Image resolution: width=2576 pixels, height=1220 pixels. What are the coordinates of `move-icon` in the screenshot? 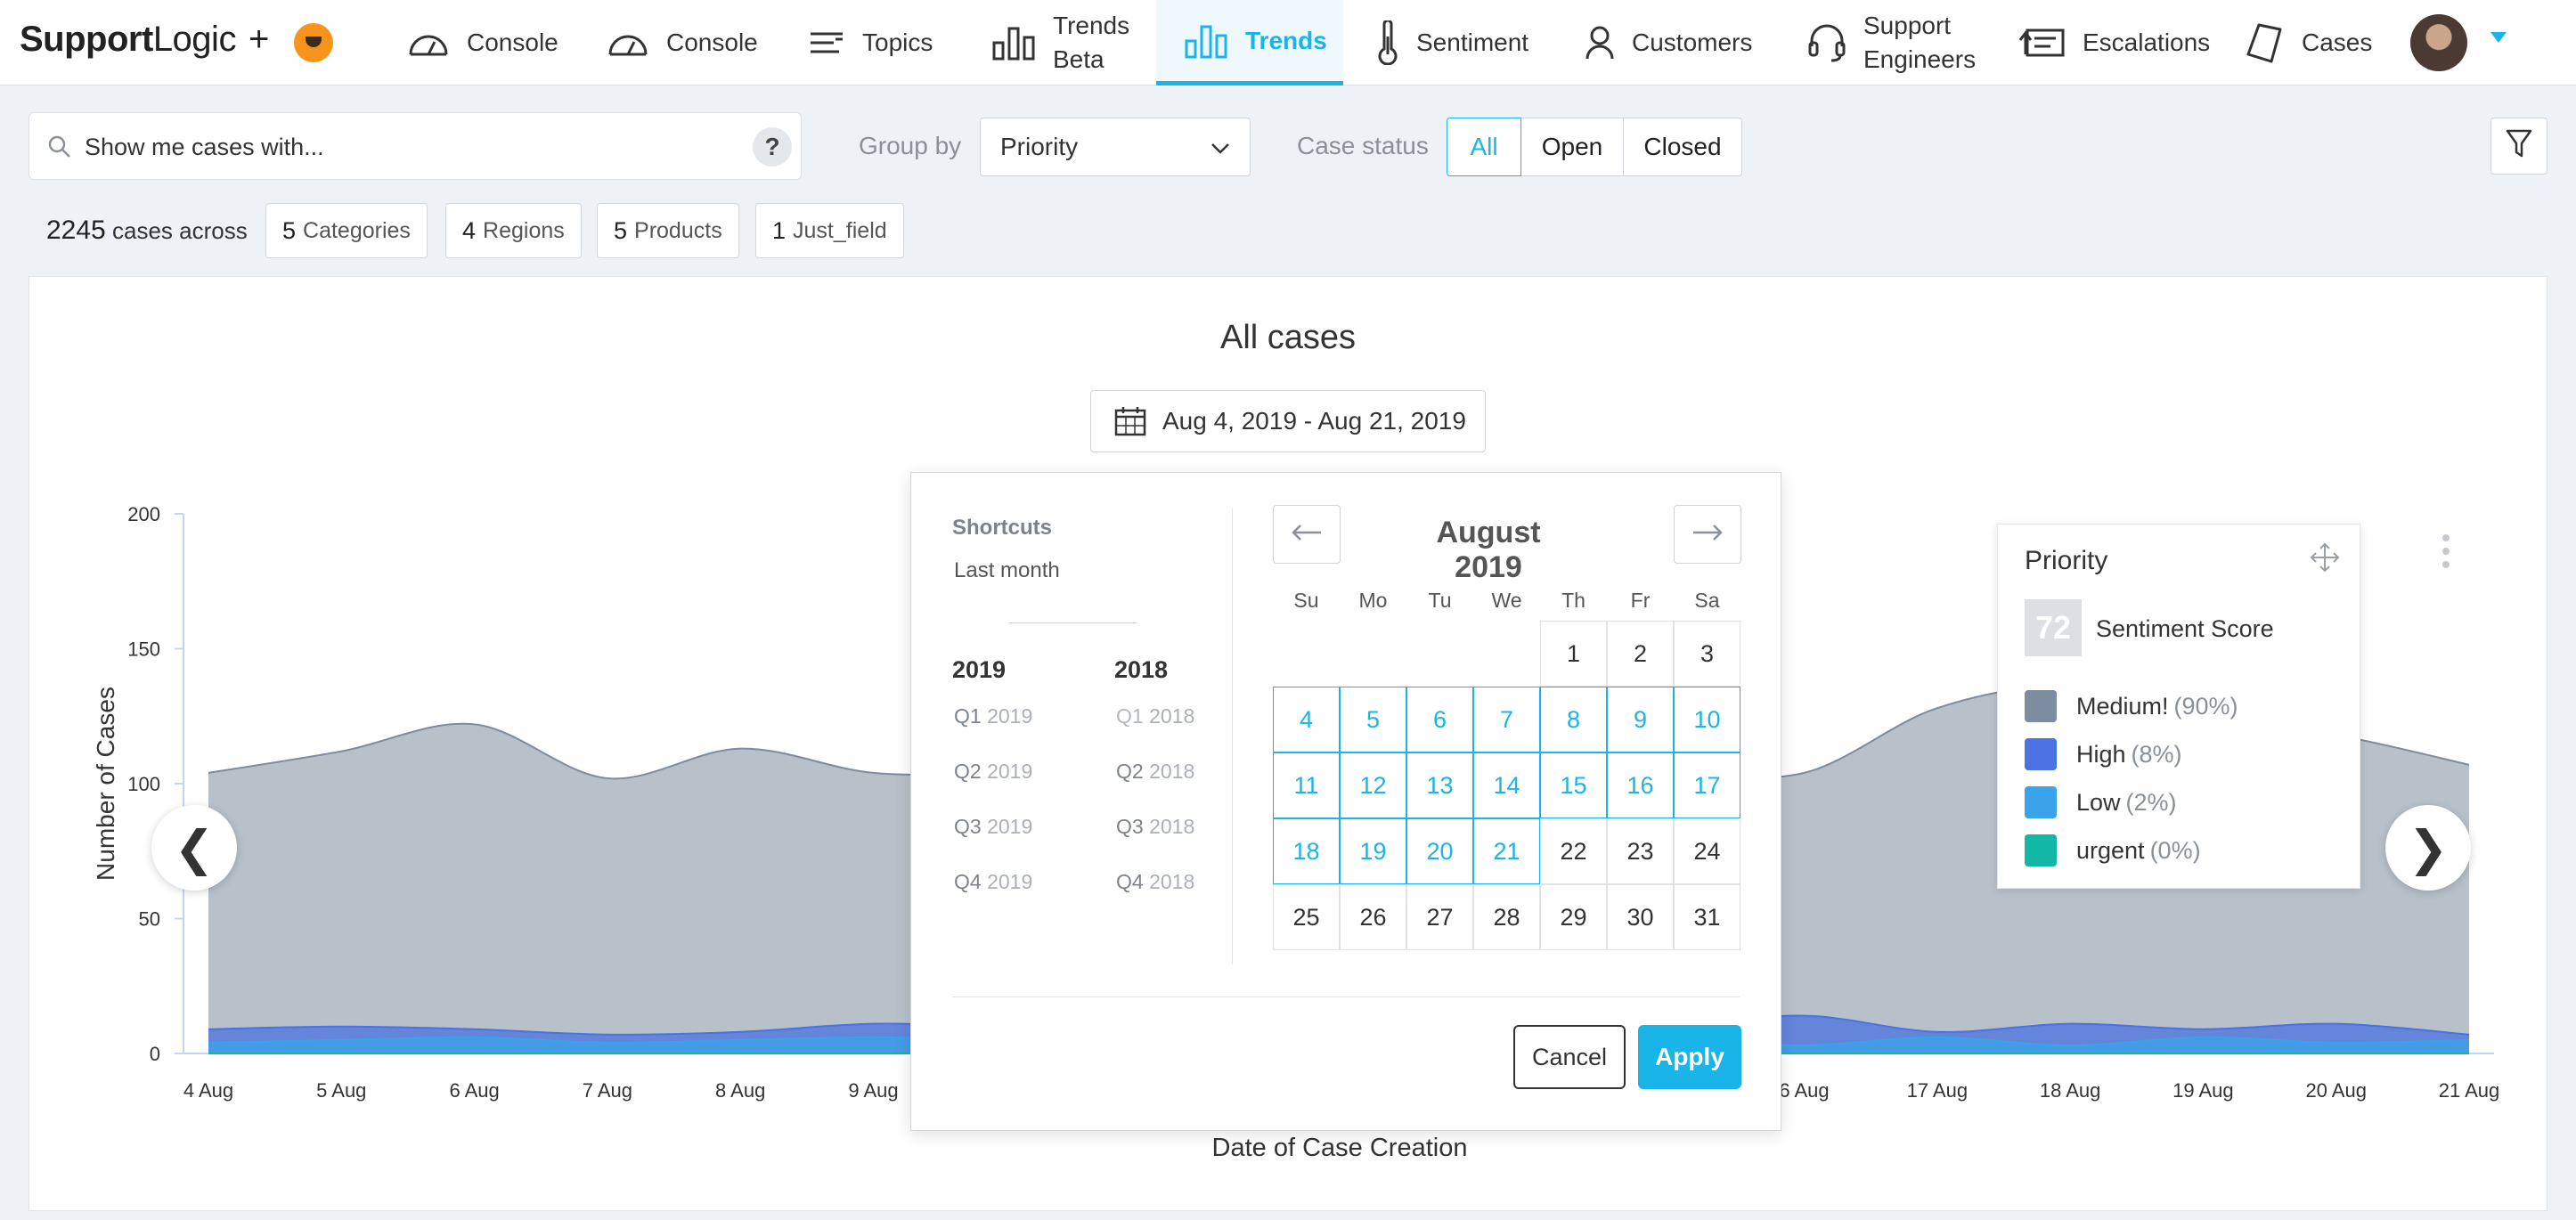 It's located at (2325, 559).